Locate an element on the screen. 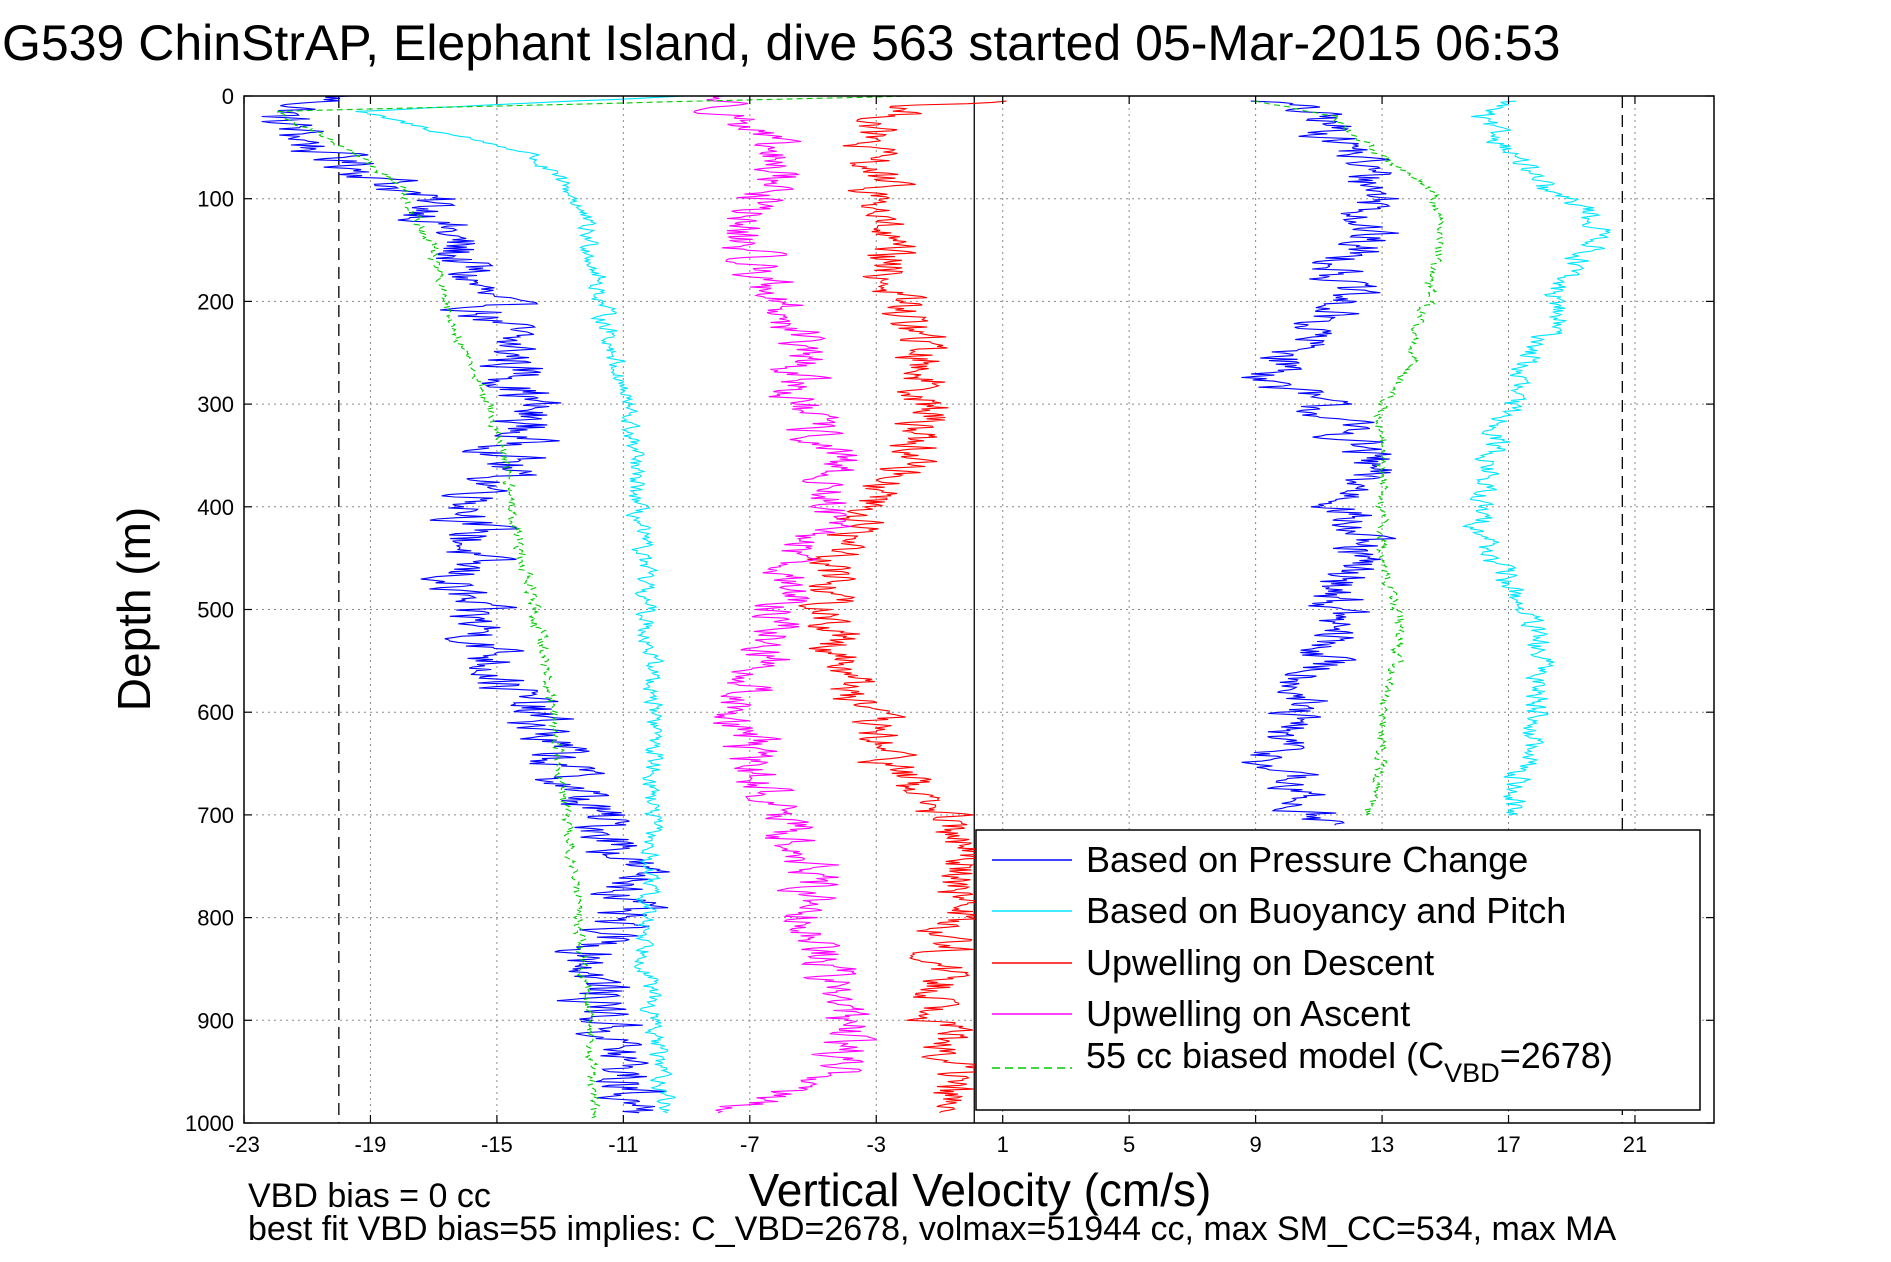 The height and width of the screenshot is (1262, 1891). y-tick-label: 500 is located at coordinates (215, 610).